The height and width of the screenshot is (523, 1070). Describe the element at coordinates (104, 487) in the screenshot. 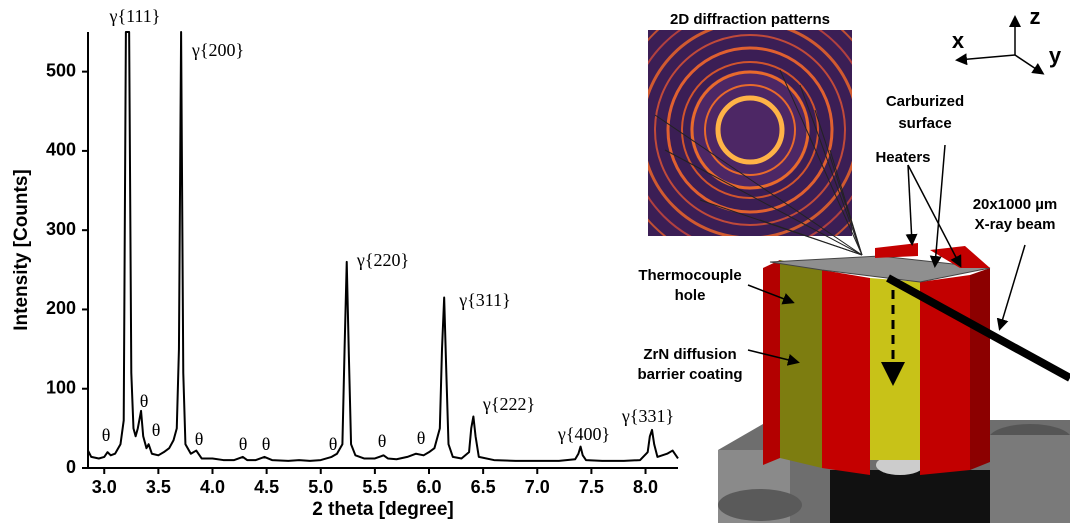

I see `x-tick-label: 3.0` at that location.